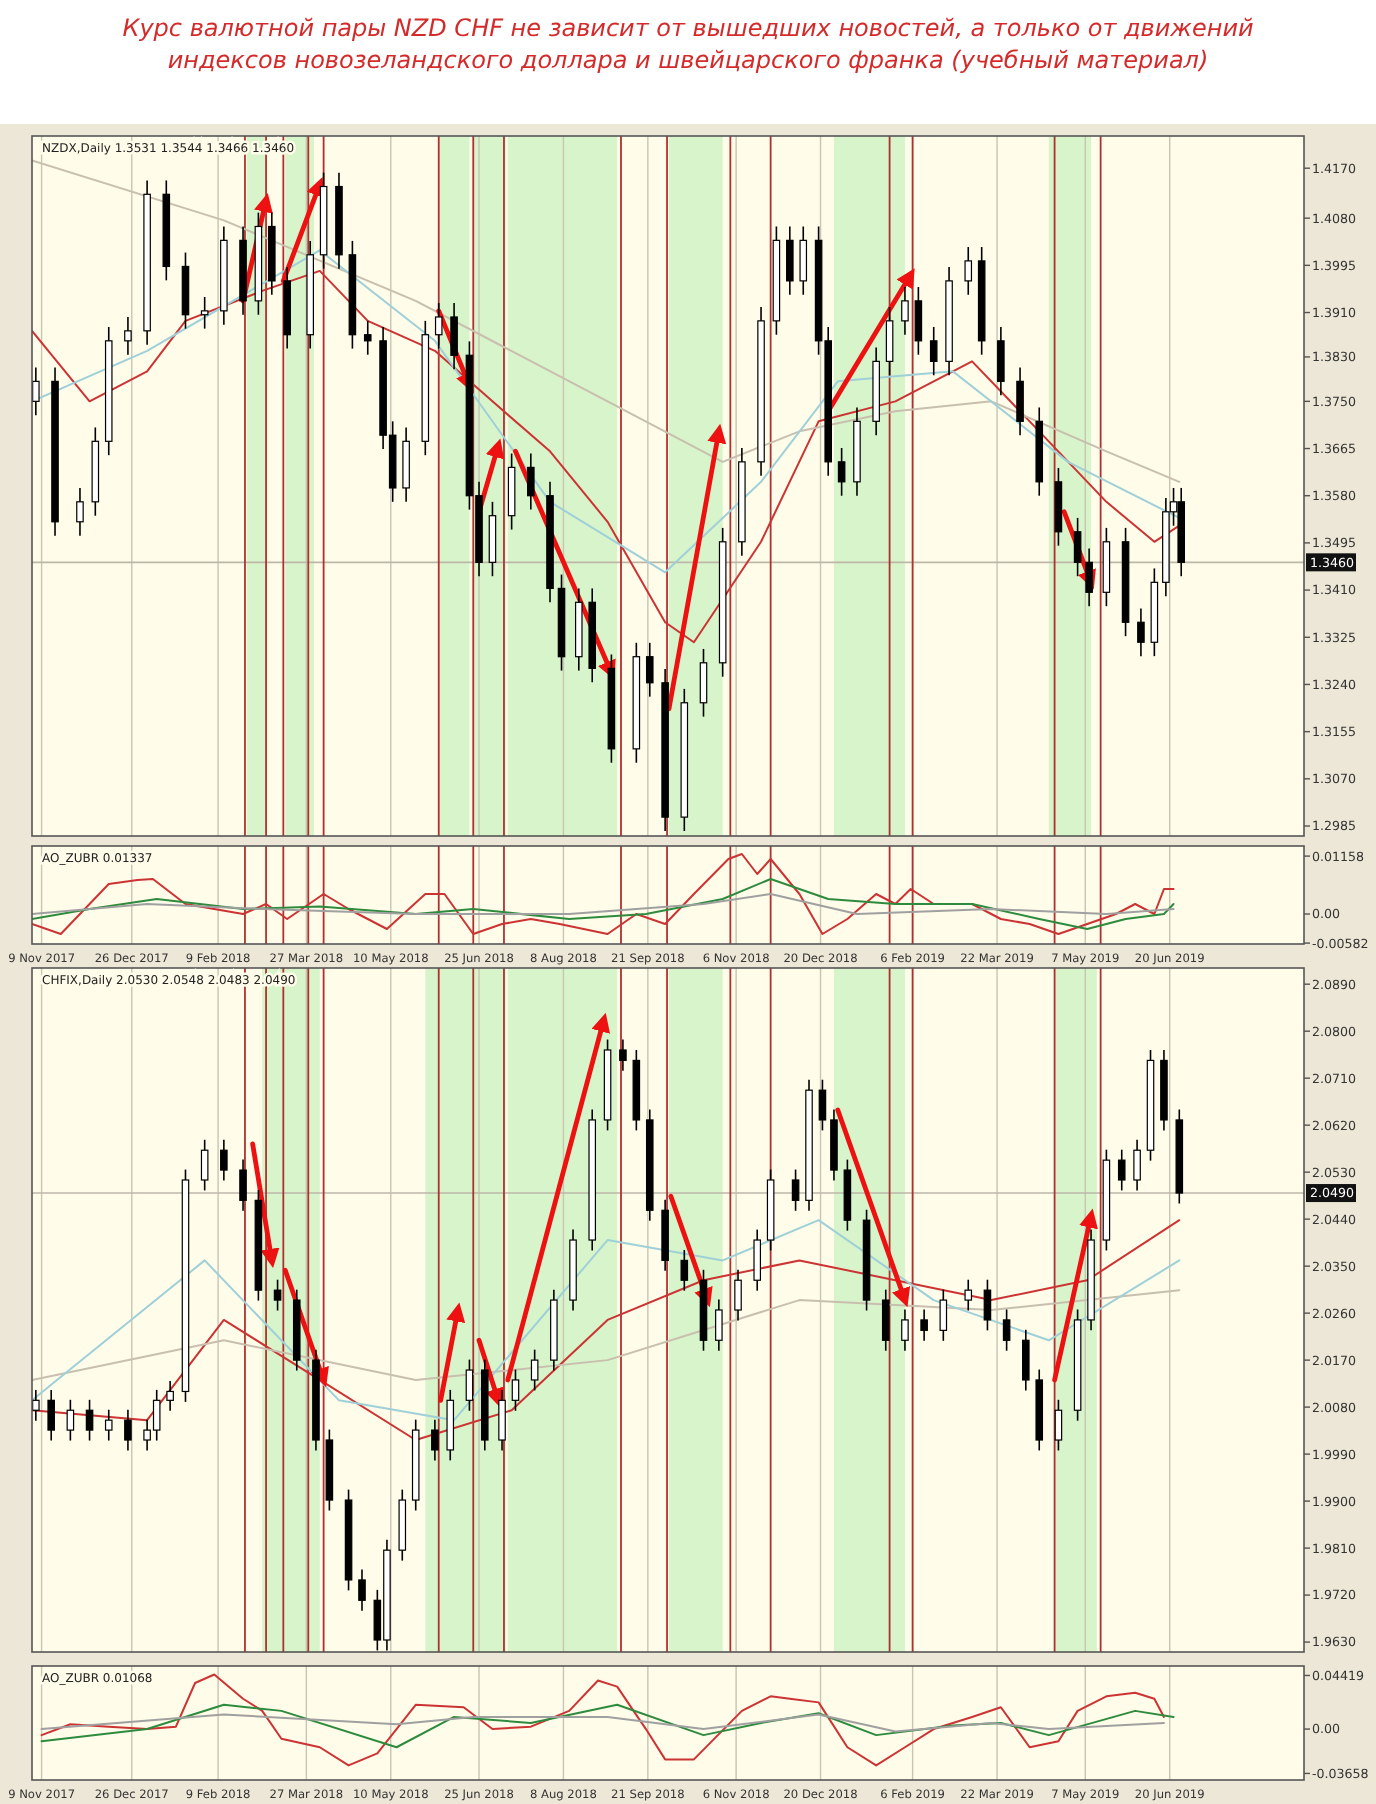 This screenshot has width=1376, height=1804. I want to click on chart-title: Курс валютной пары NZD CHF не зависит от вышедших новостей, а только от движений индексов новозеландского доллара и швейцарского франка (учебный материал), so click(688, 44).